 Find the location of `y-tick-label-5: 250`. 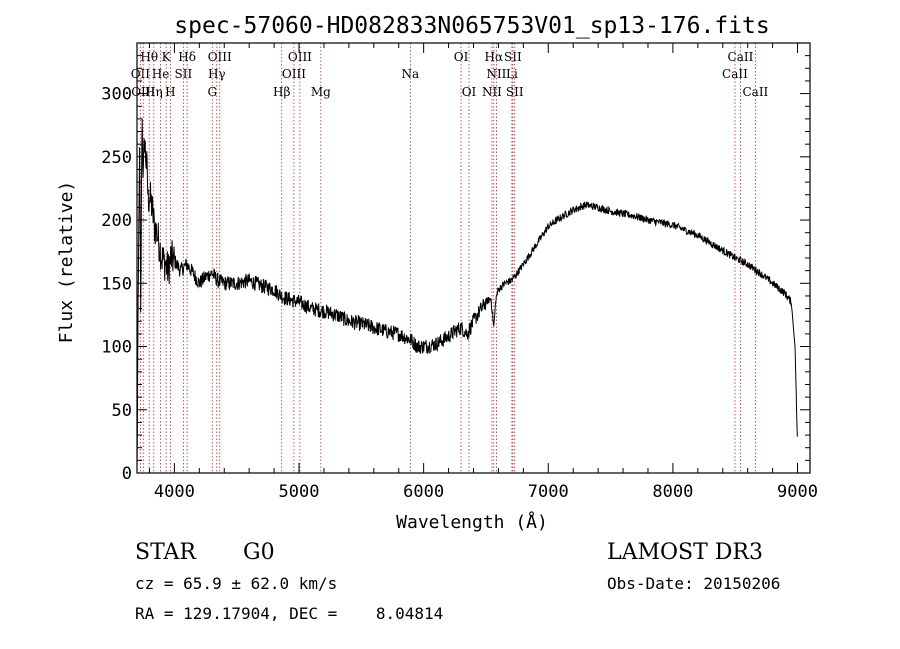

y-tick-label-5: 250 is located at coordinates (116, 158).